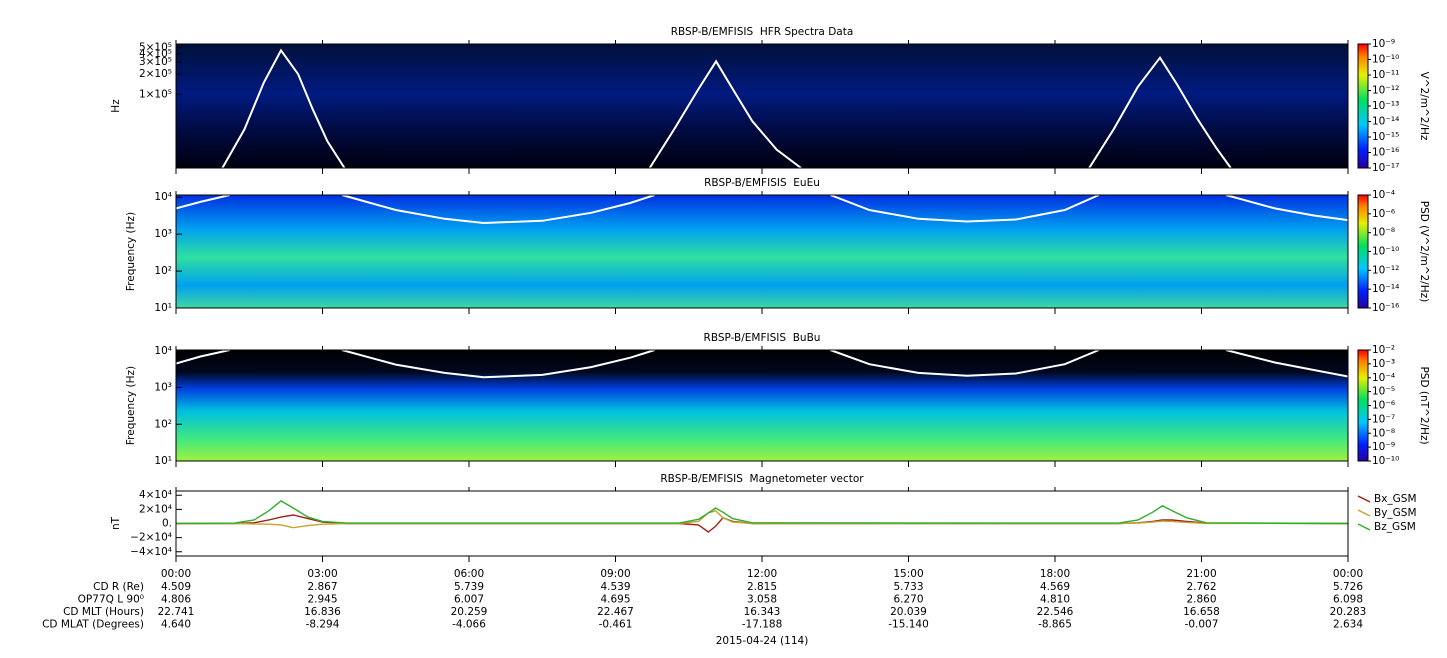 Image resolution: width=1447 pixels, height=658 pixels. What do you see at coordinates (908, 574) in the screenshot?
I see `x-tick-label: 15:00` at bounding box center [908, 574].